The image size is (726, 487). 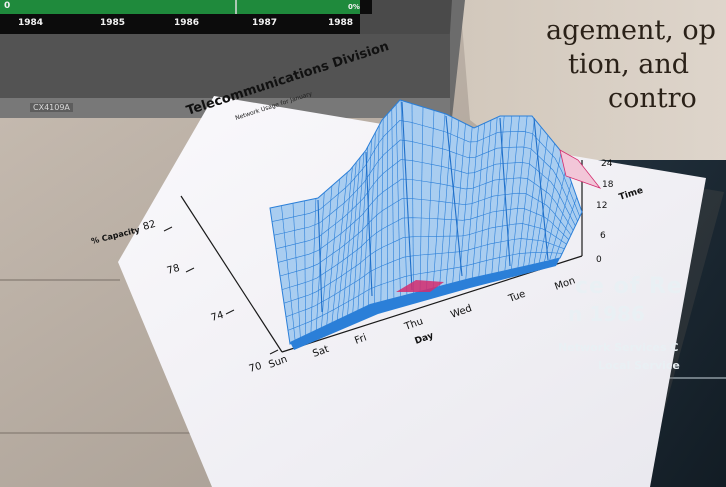 I want to click on report-subtitle-local: Local Service, so click(x=639, y=365).